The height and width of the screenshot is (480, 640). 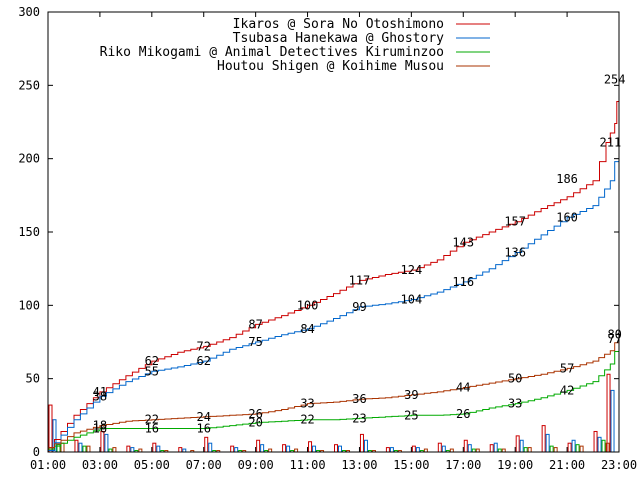 What do you see at coordinates (307, 329) in the screenshot?
I see `data-label: 84` at bounding box center [307, 329].